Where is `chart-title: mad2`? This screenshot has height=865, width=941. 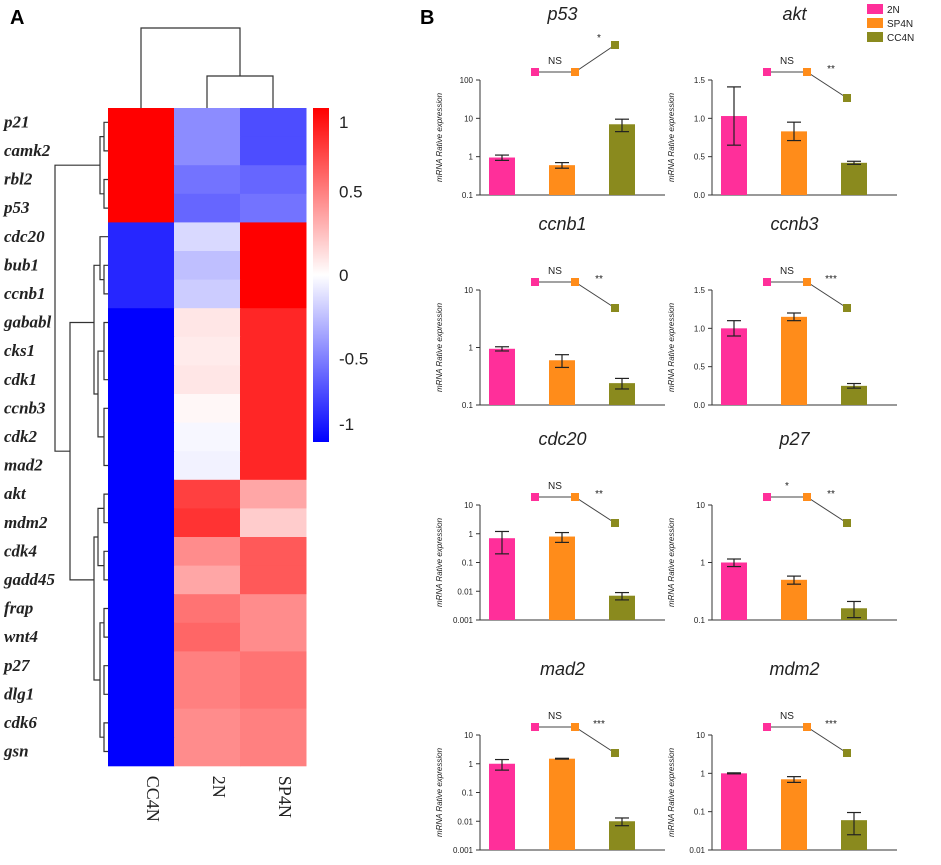
chart-title: mad2 is located at coordinates (562, 669).